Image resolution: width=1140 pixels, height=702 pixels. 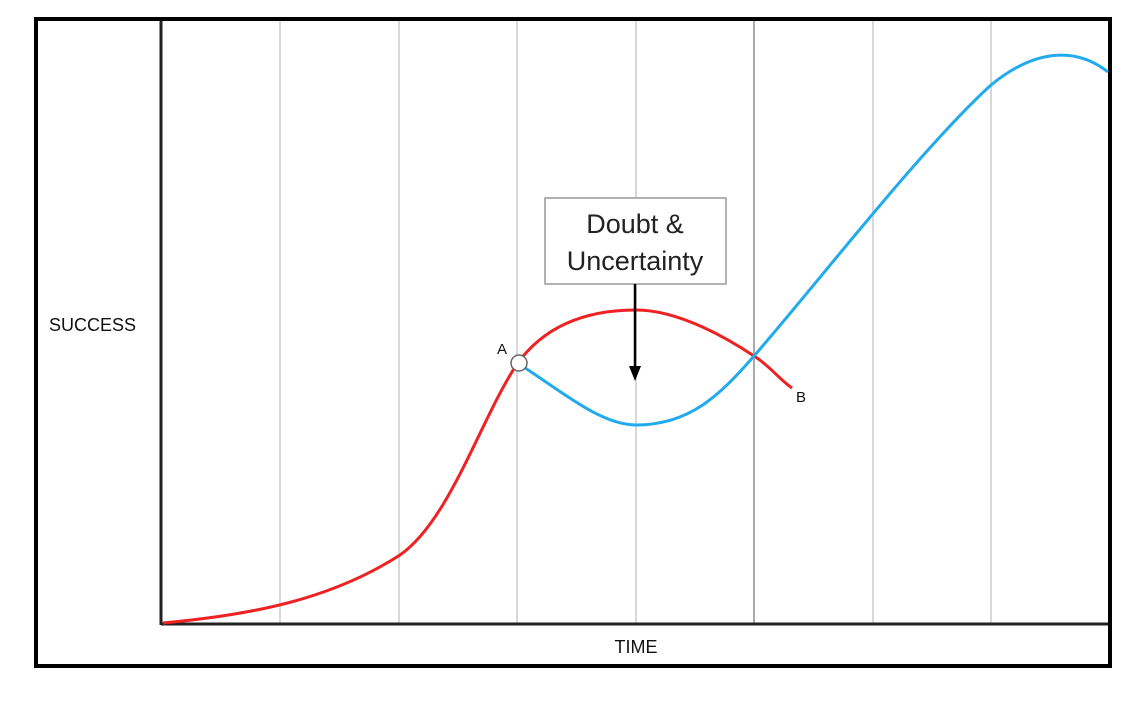 I want to click on callout-arrow-head, so click(x=635, y=373).